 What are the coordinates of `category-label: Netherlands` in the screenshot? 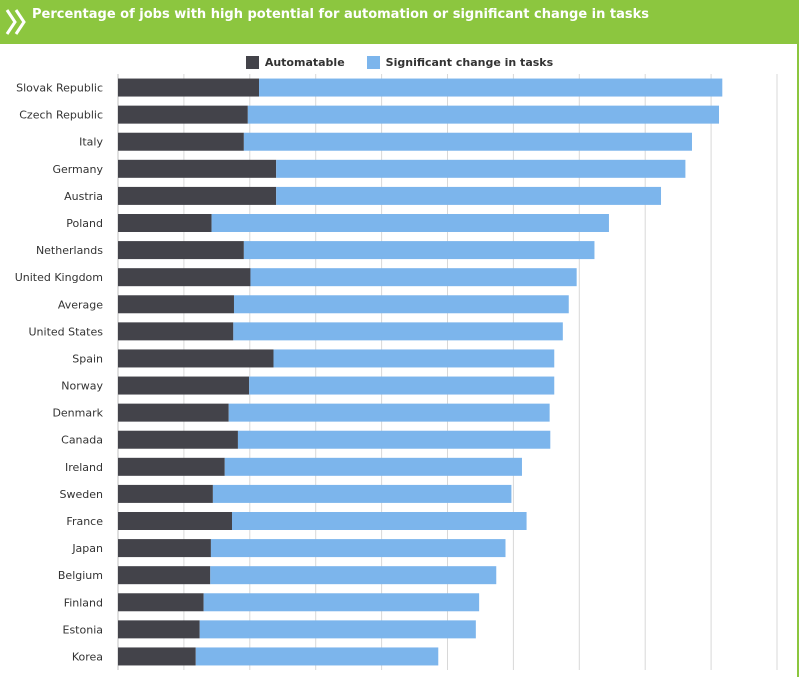 It's located at (69, 250).